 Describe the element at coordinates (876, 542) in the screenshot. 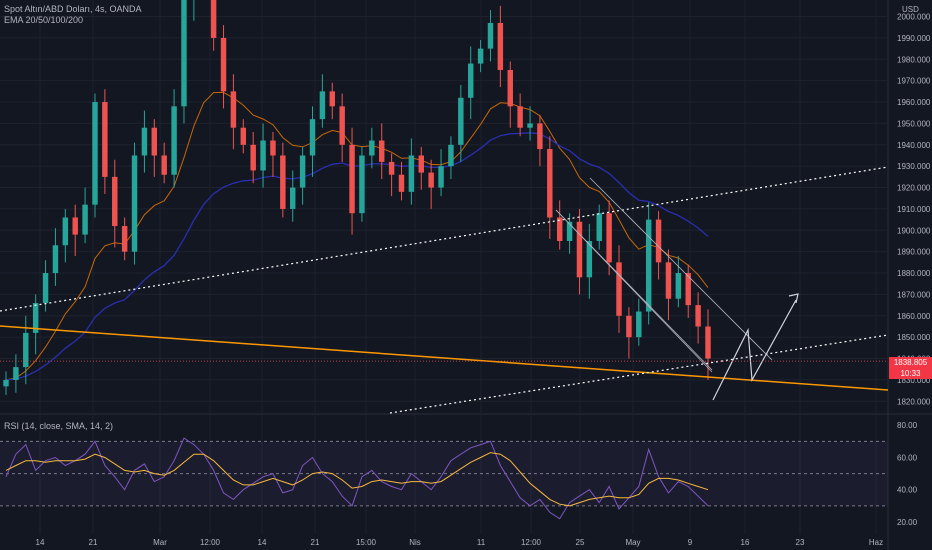

I see `x-tick-label-15: Haz` at that location.